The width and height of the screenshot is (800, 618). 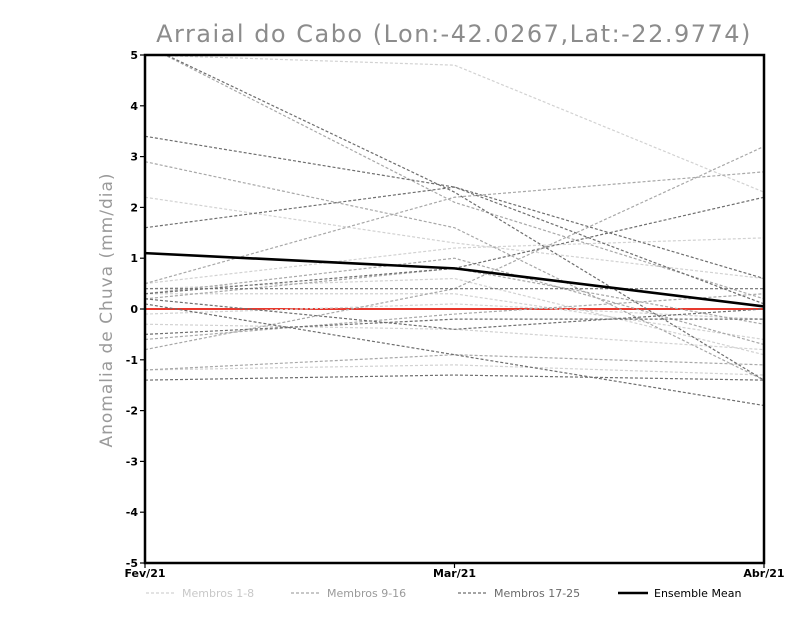 What do you see at coordinates (763, 573) in the screenshot?
I see `x-tick-label: Abr/21` at bounding box center [763, 573].